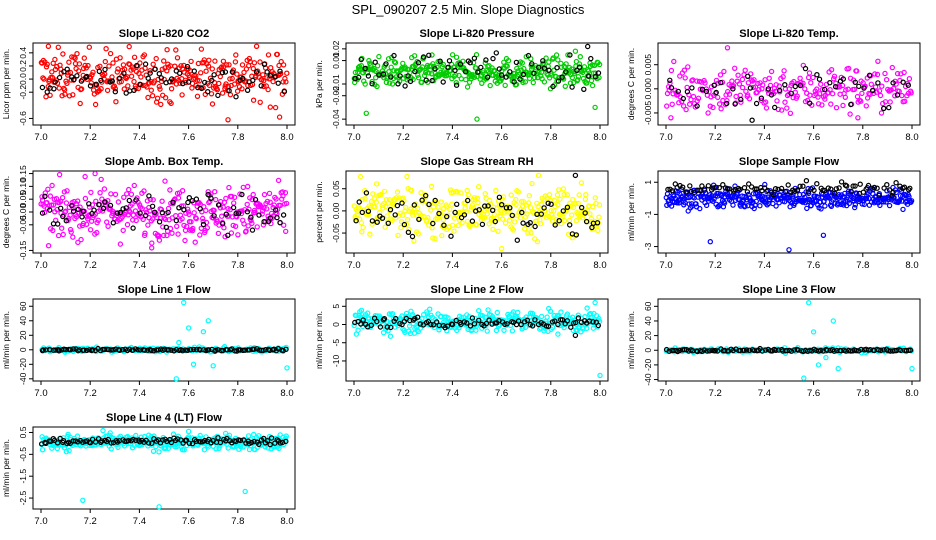 This screenshot has height=540, width=936. Describe the element at coordinates (631, 212) in the screenshot. I see `y-axis-label: ml/min per min.` at that location.